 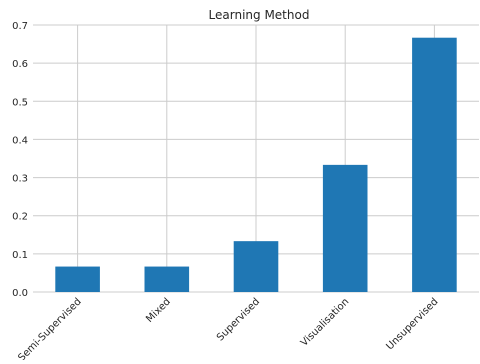 What do you see at coordinates (20, 64) in the screenshot?
I see `y-tick-label: 0.6` at bounding box center [20, 64].